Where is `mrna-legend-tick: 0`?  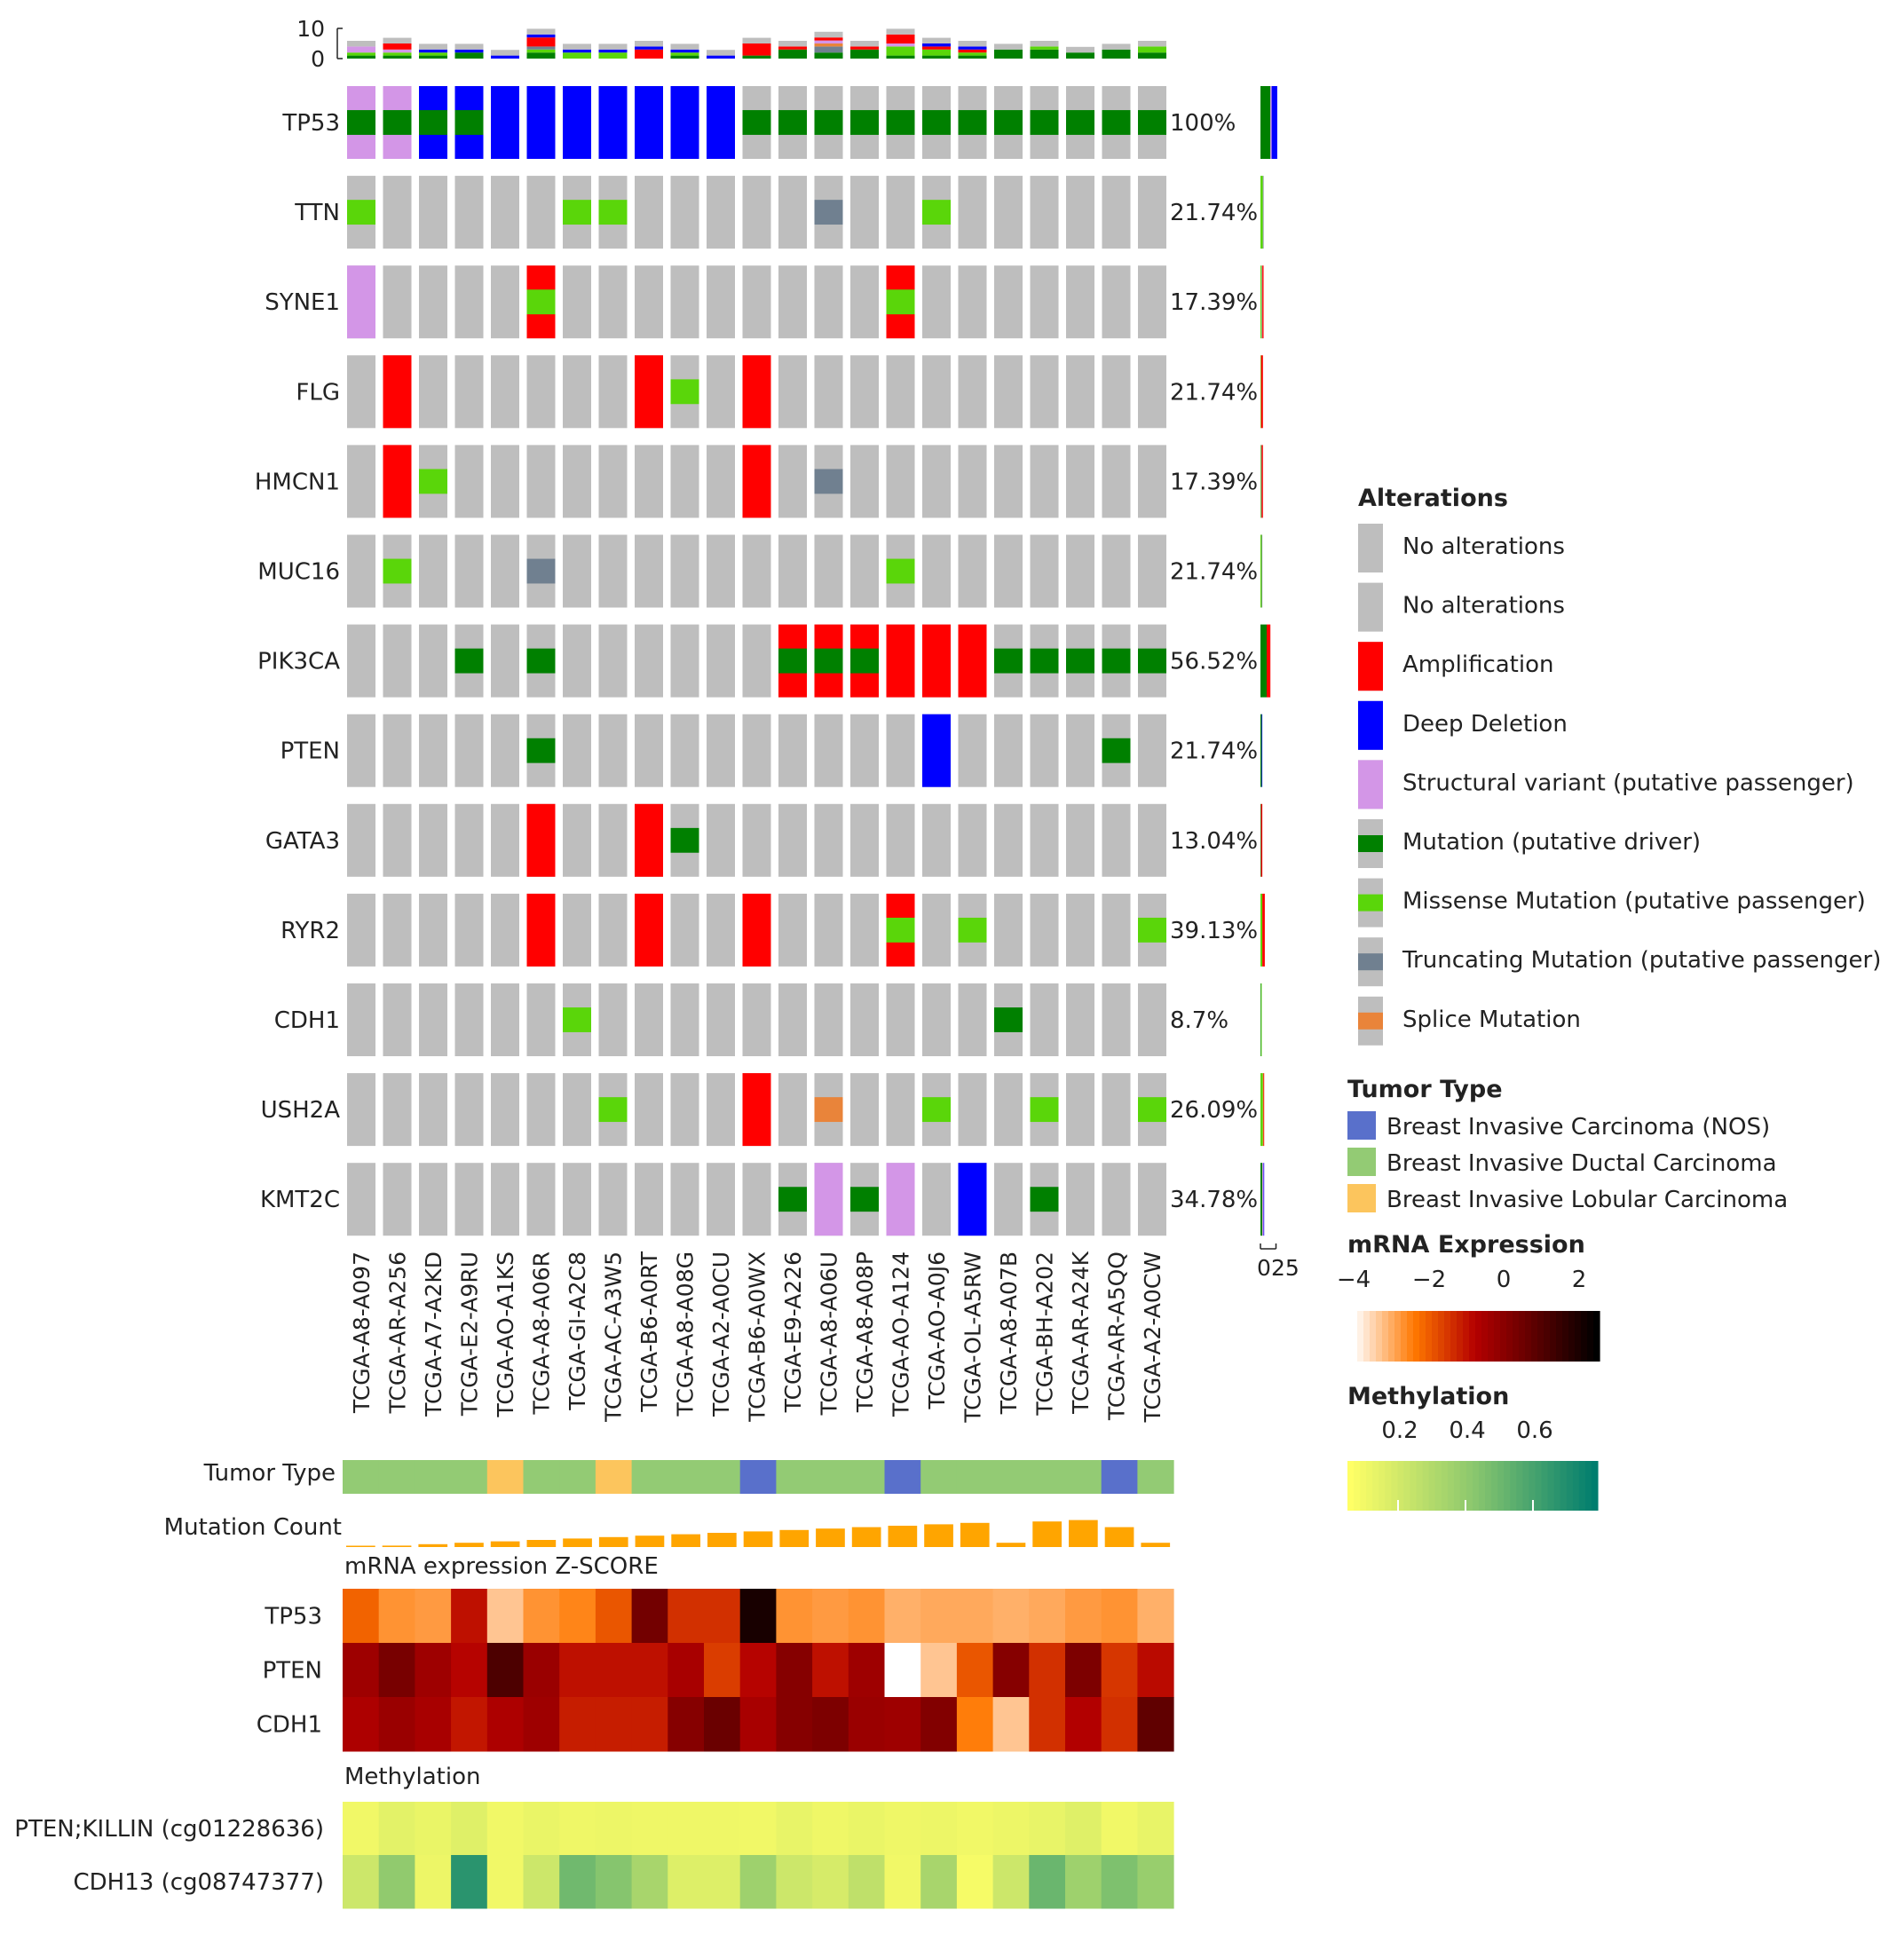 mrna-legend-tick: 0 is located at coordinates (1504, 1280).